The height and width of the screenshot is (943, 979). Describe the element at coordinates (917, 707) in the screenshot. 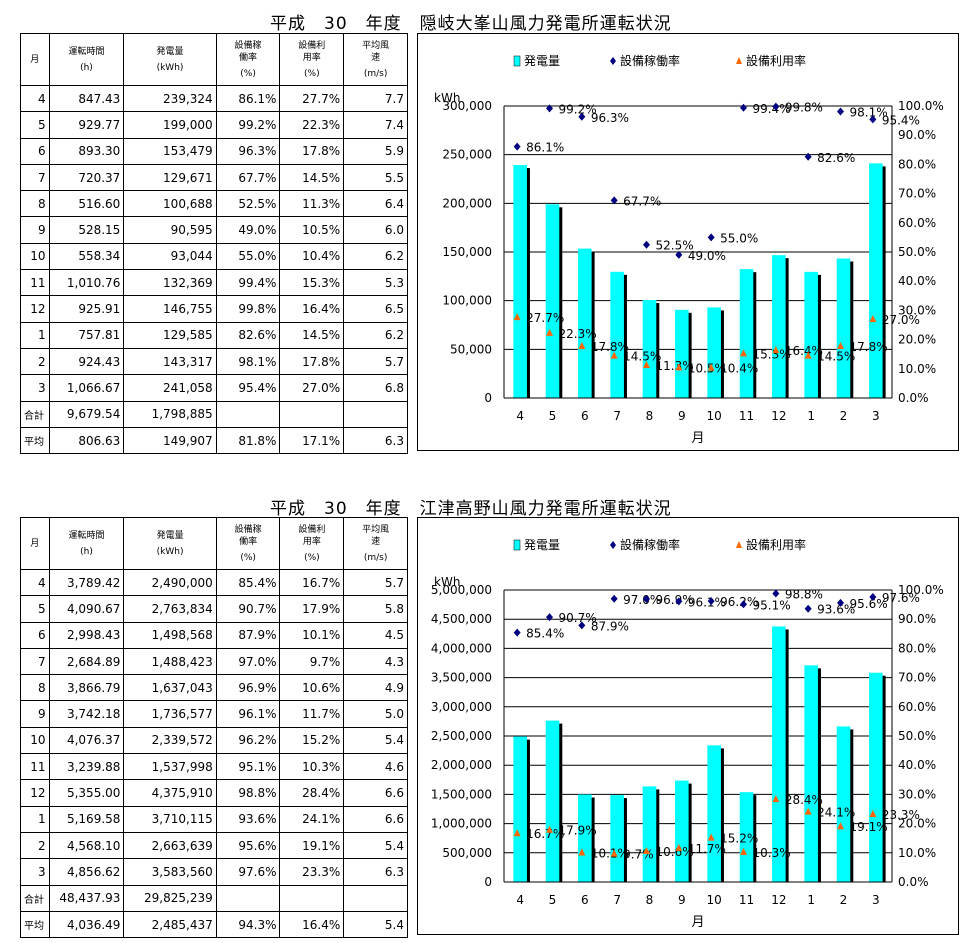

I see `y2-tick-label: 60.0%` at that location.